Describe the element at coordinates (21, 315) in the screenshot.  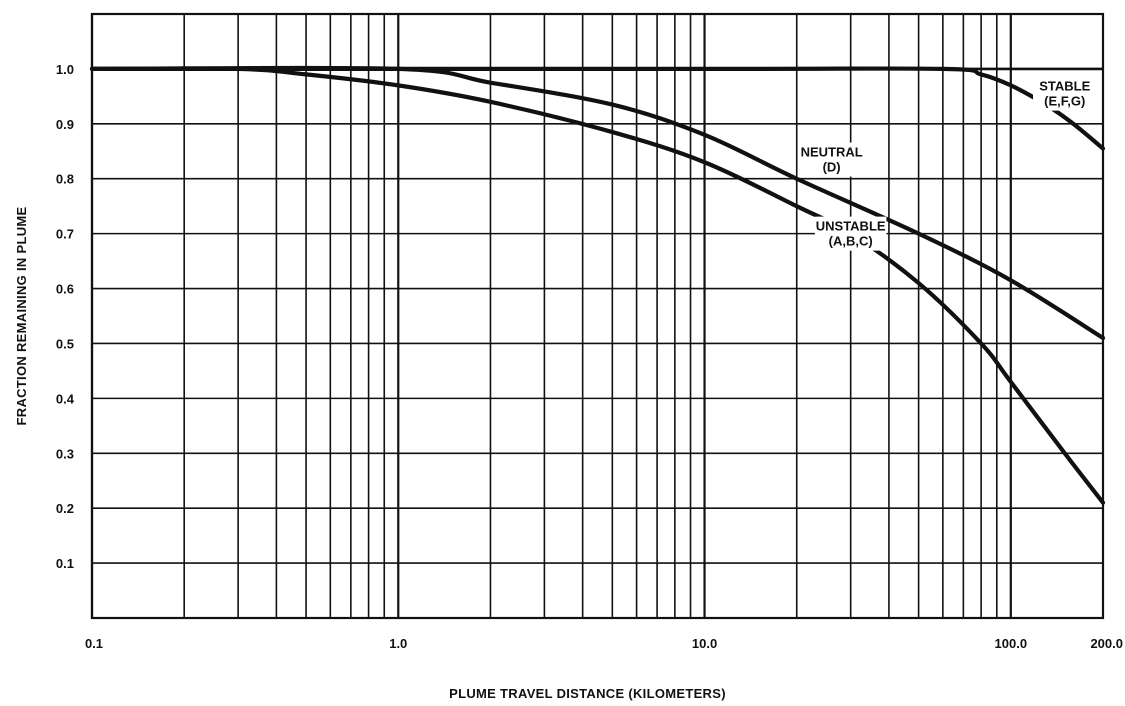
I see `y-axis-title: FRACTION REMAINING IN PLUME` at that location.